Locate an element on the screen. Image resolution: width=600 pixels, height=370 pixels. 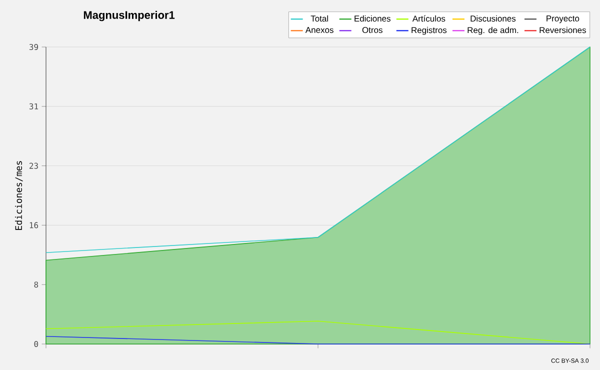
y-tick-label: 8 is located at coordinates (36, 285).